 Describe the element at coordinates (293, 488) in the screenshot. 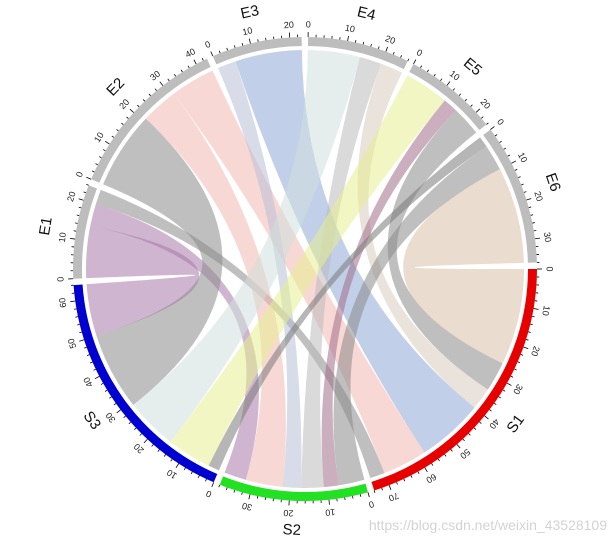

I see `sector-track-S2` at that location.